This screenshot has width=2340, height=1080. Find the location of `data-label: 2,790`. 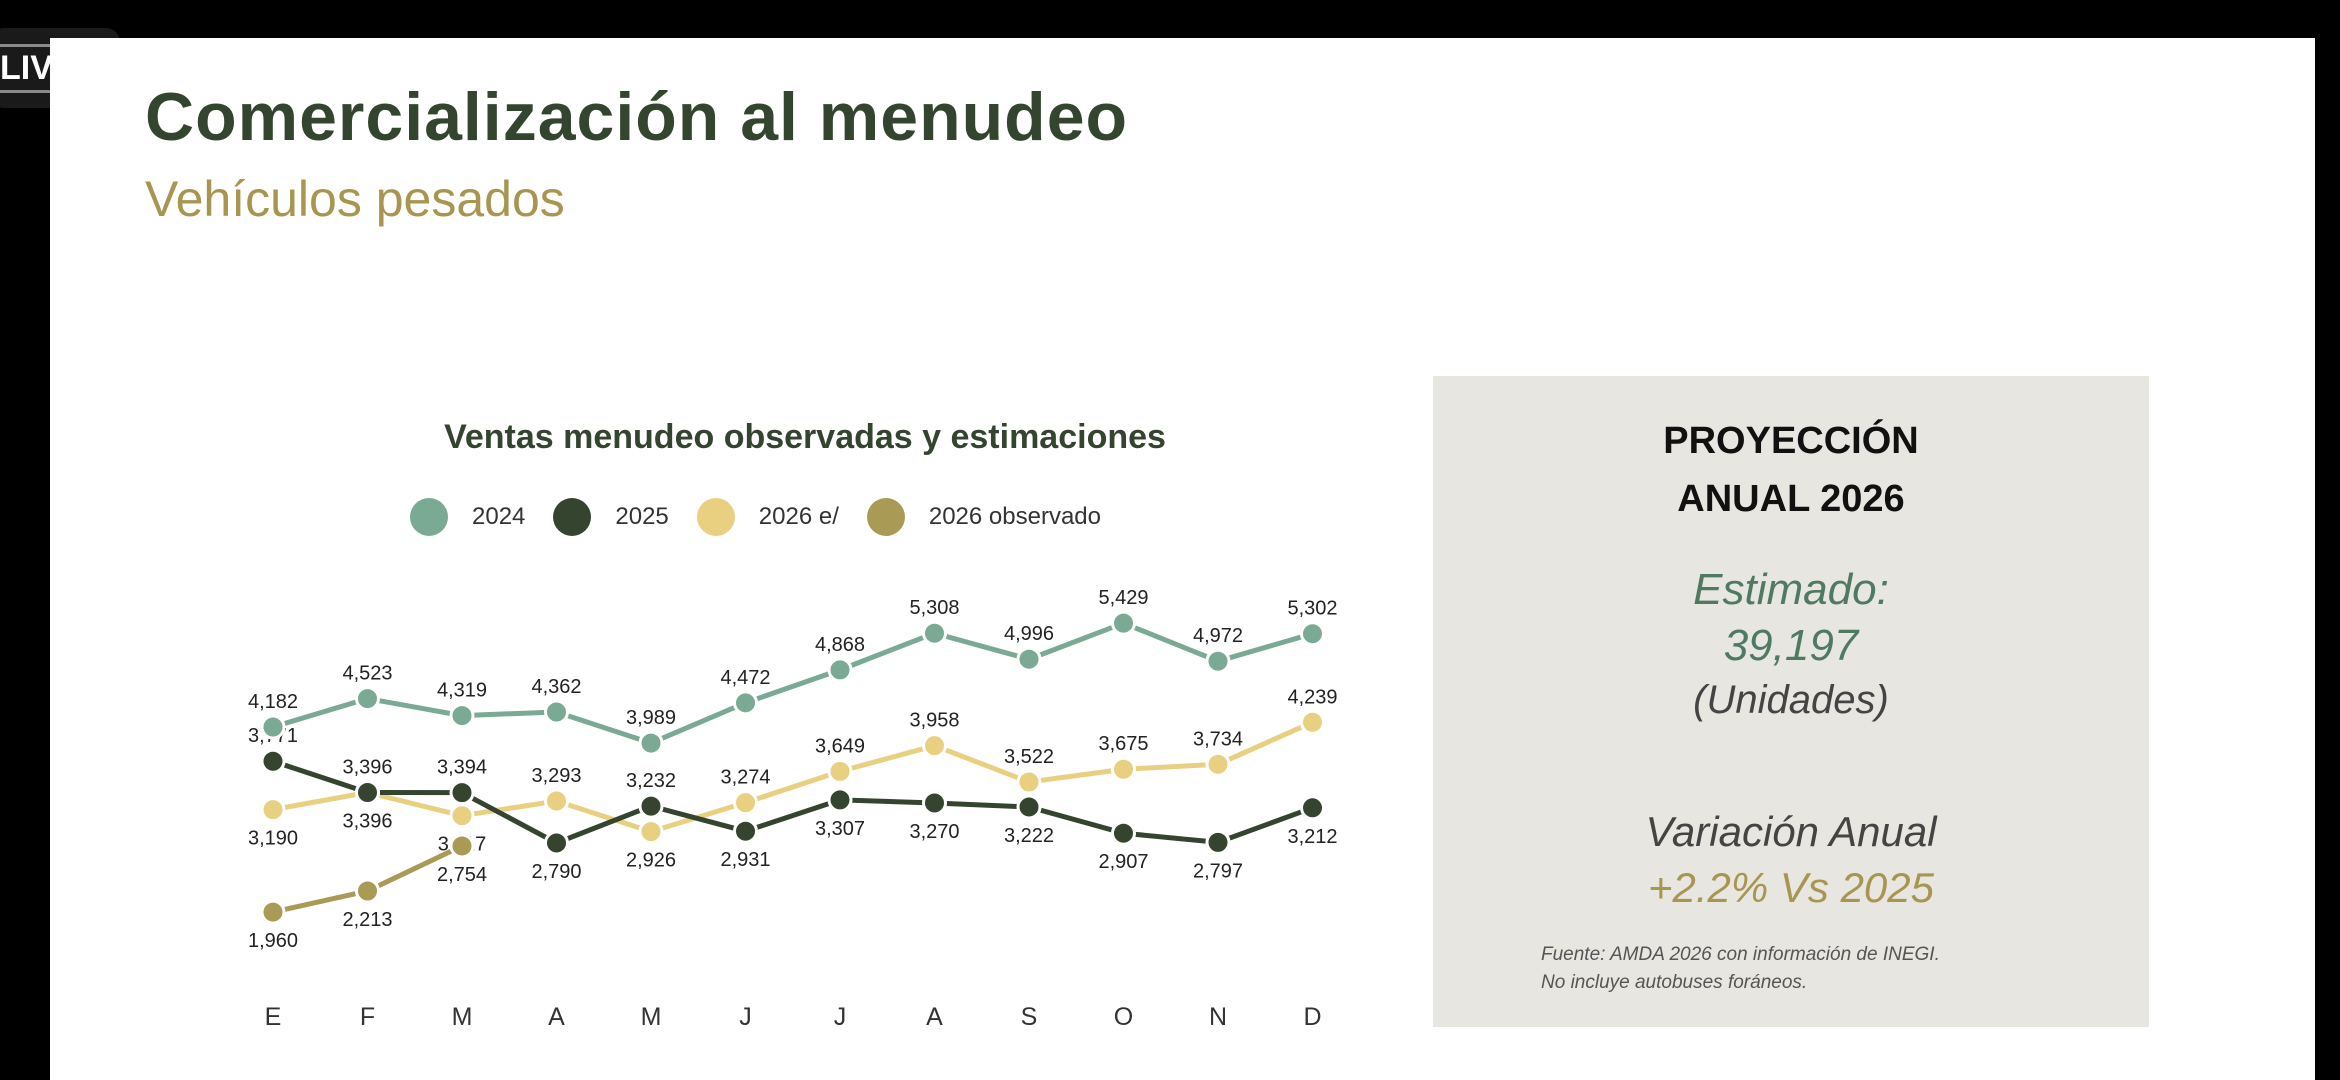

data-label: 2,790 is located at coordinates (556, 872).